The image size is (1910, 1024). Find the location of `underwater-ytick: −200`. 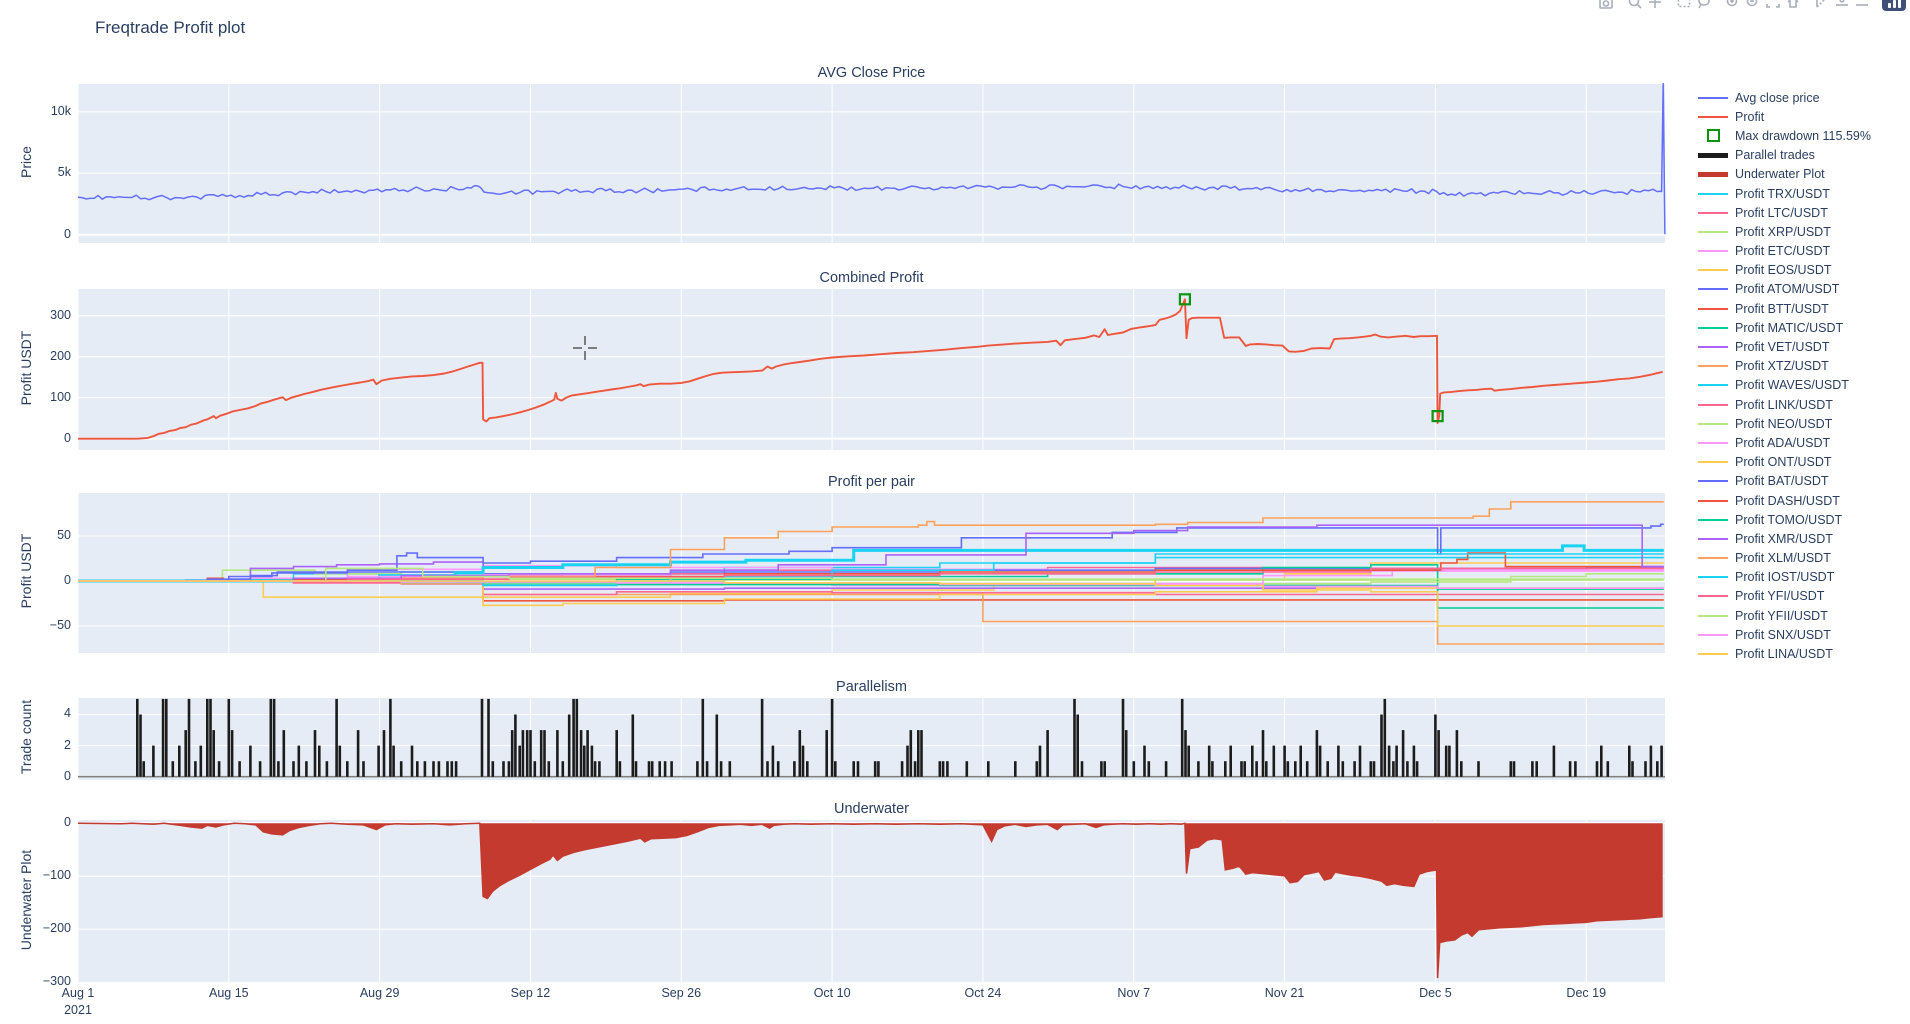

underwater-ytick: −200 is located at coordinates (56, 928).